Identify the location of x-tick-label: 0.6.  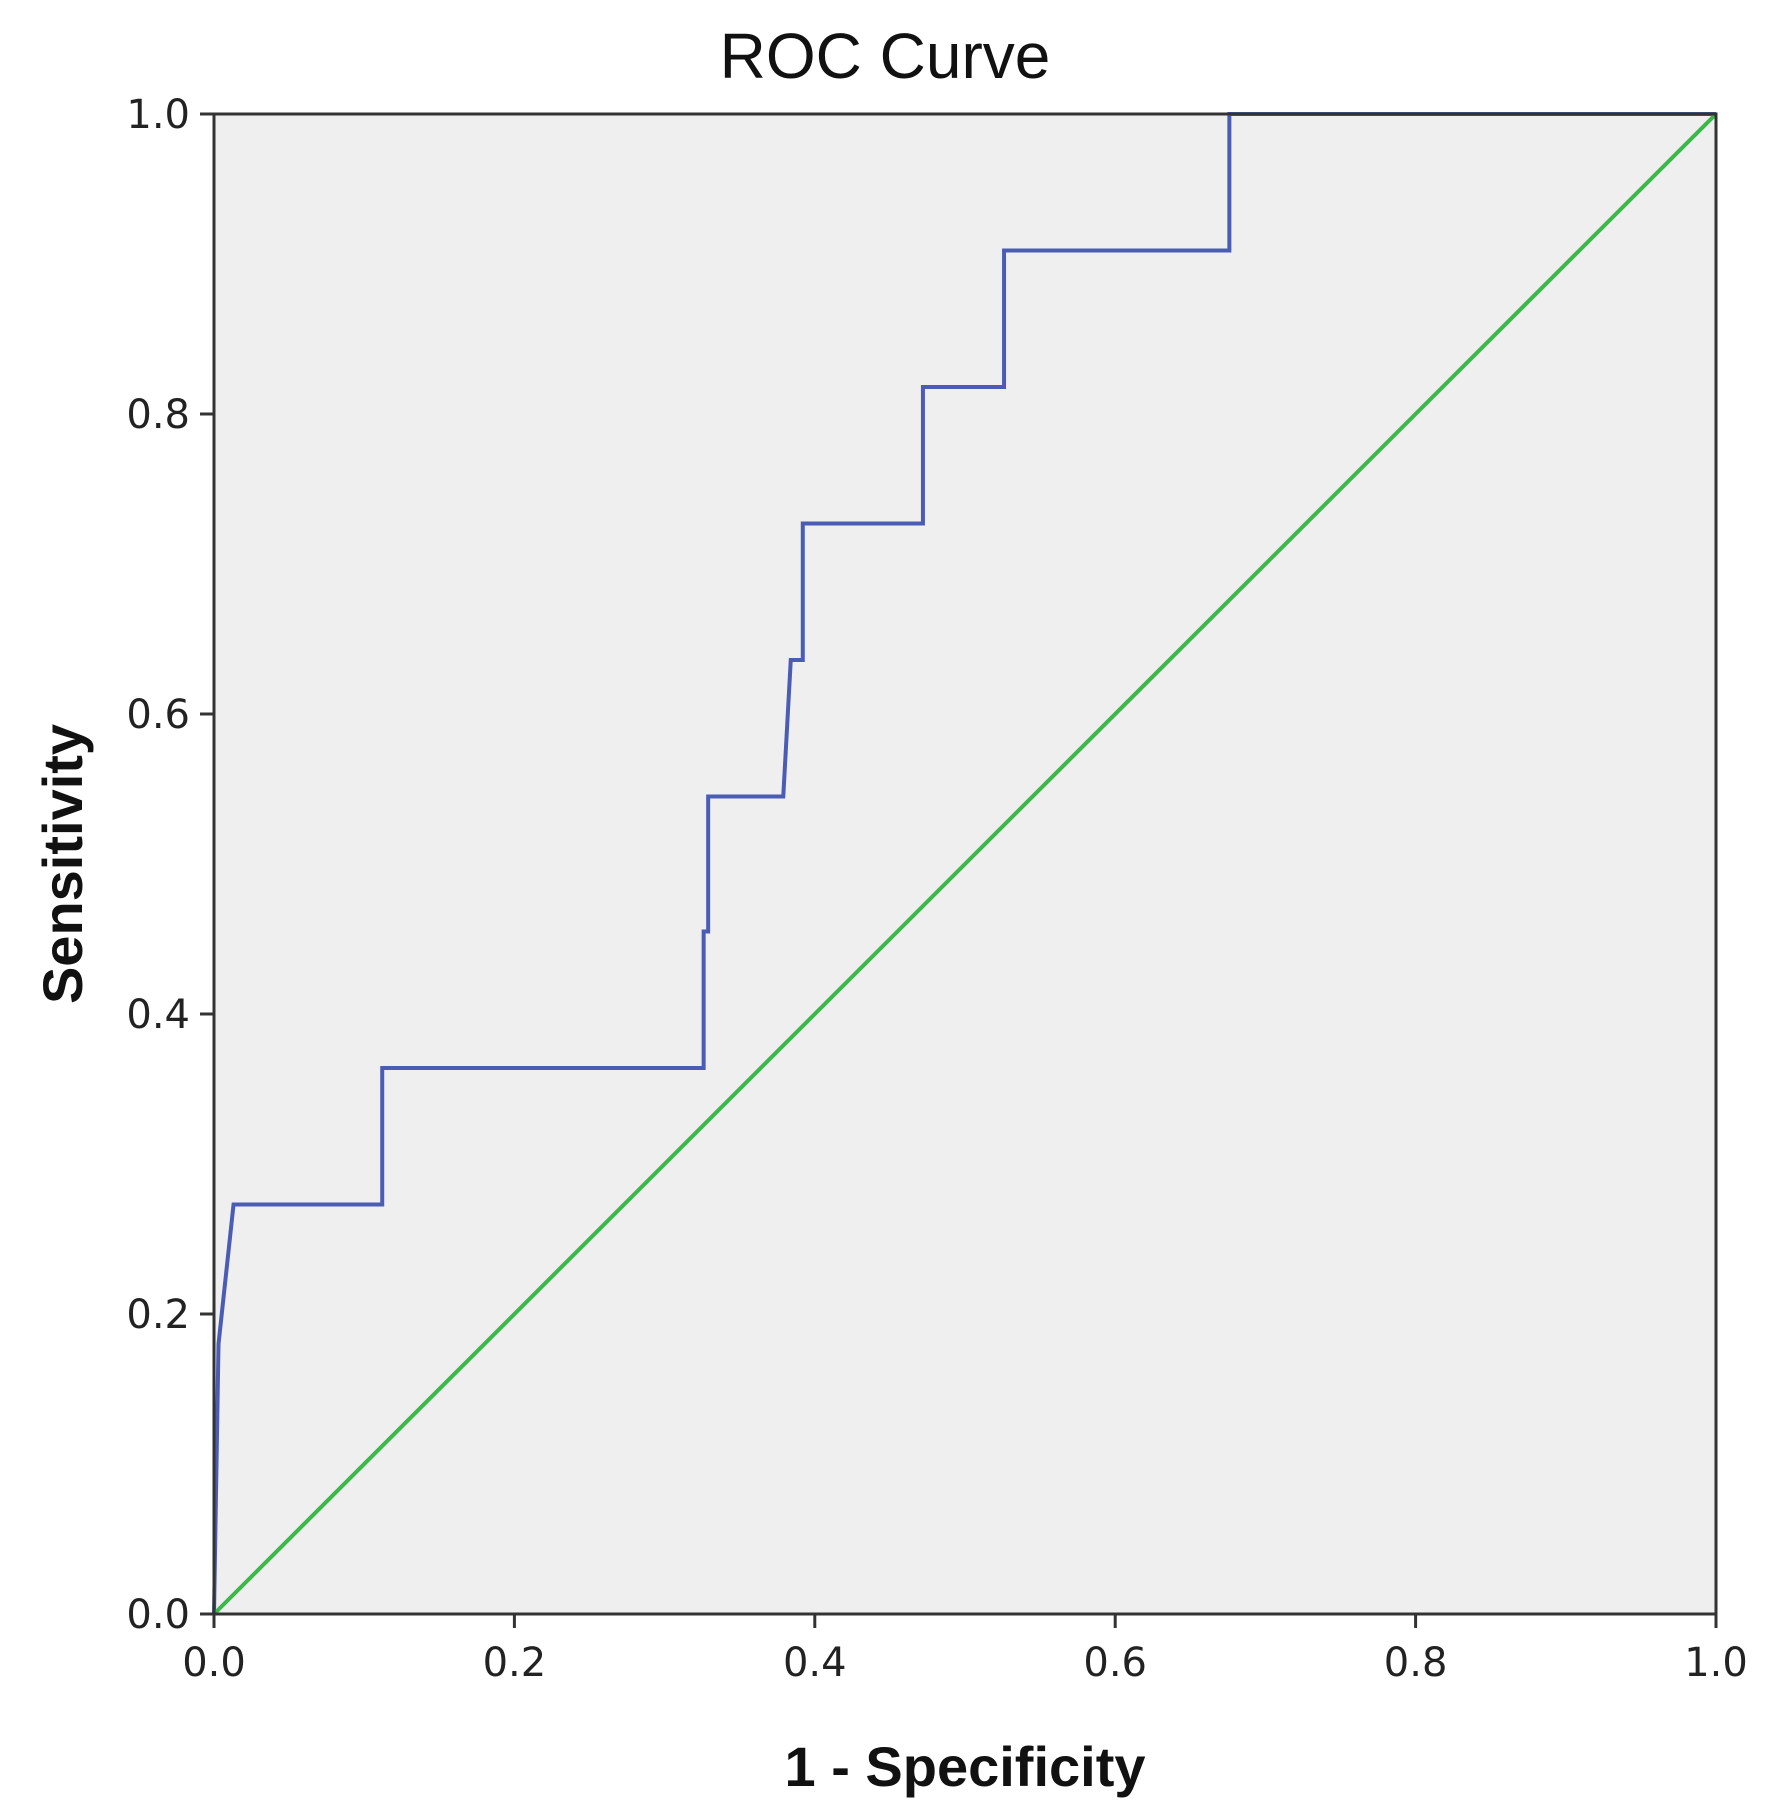
(1115, 1663).